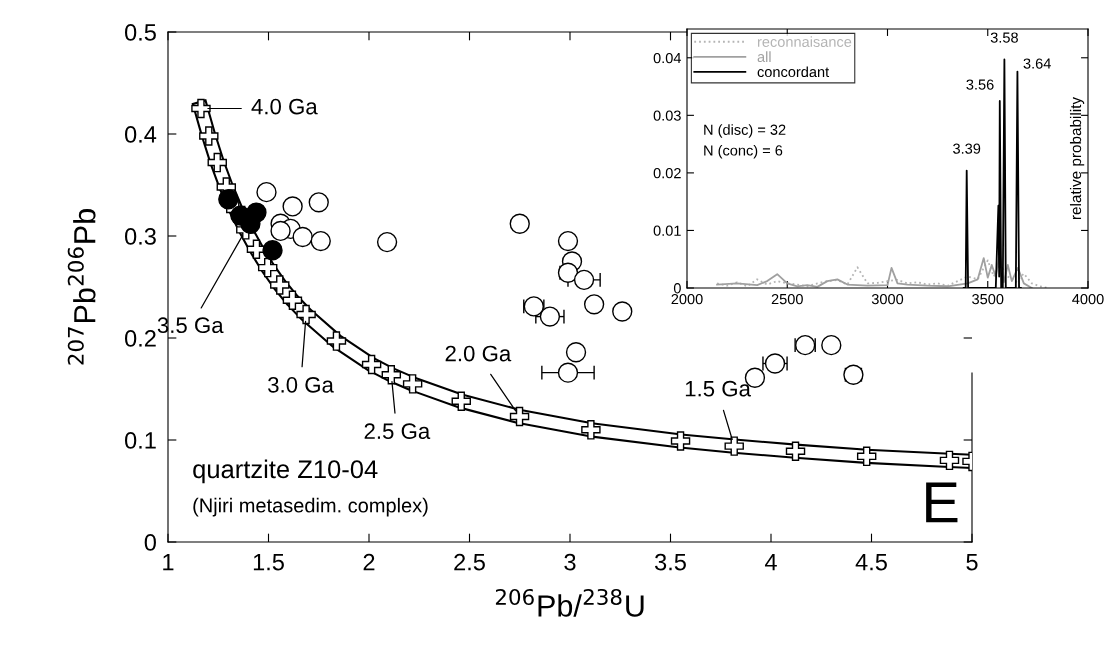 This screenshot has height=649, width=1111. I want to click on y-tick-label: 0.1, so click(140, 440).